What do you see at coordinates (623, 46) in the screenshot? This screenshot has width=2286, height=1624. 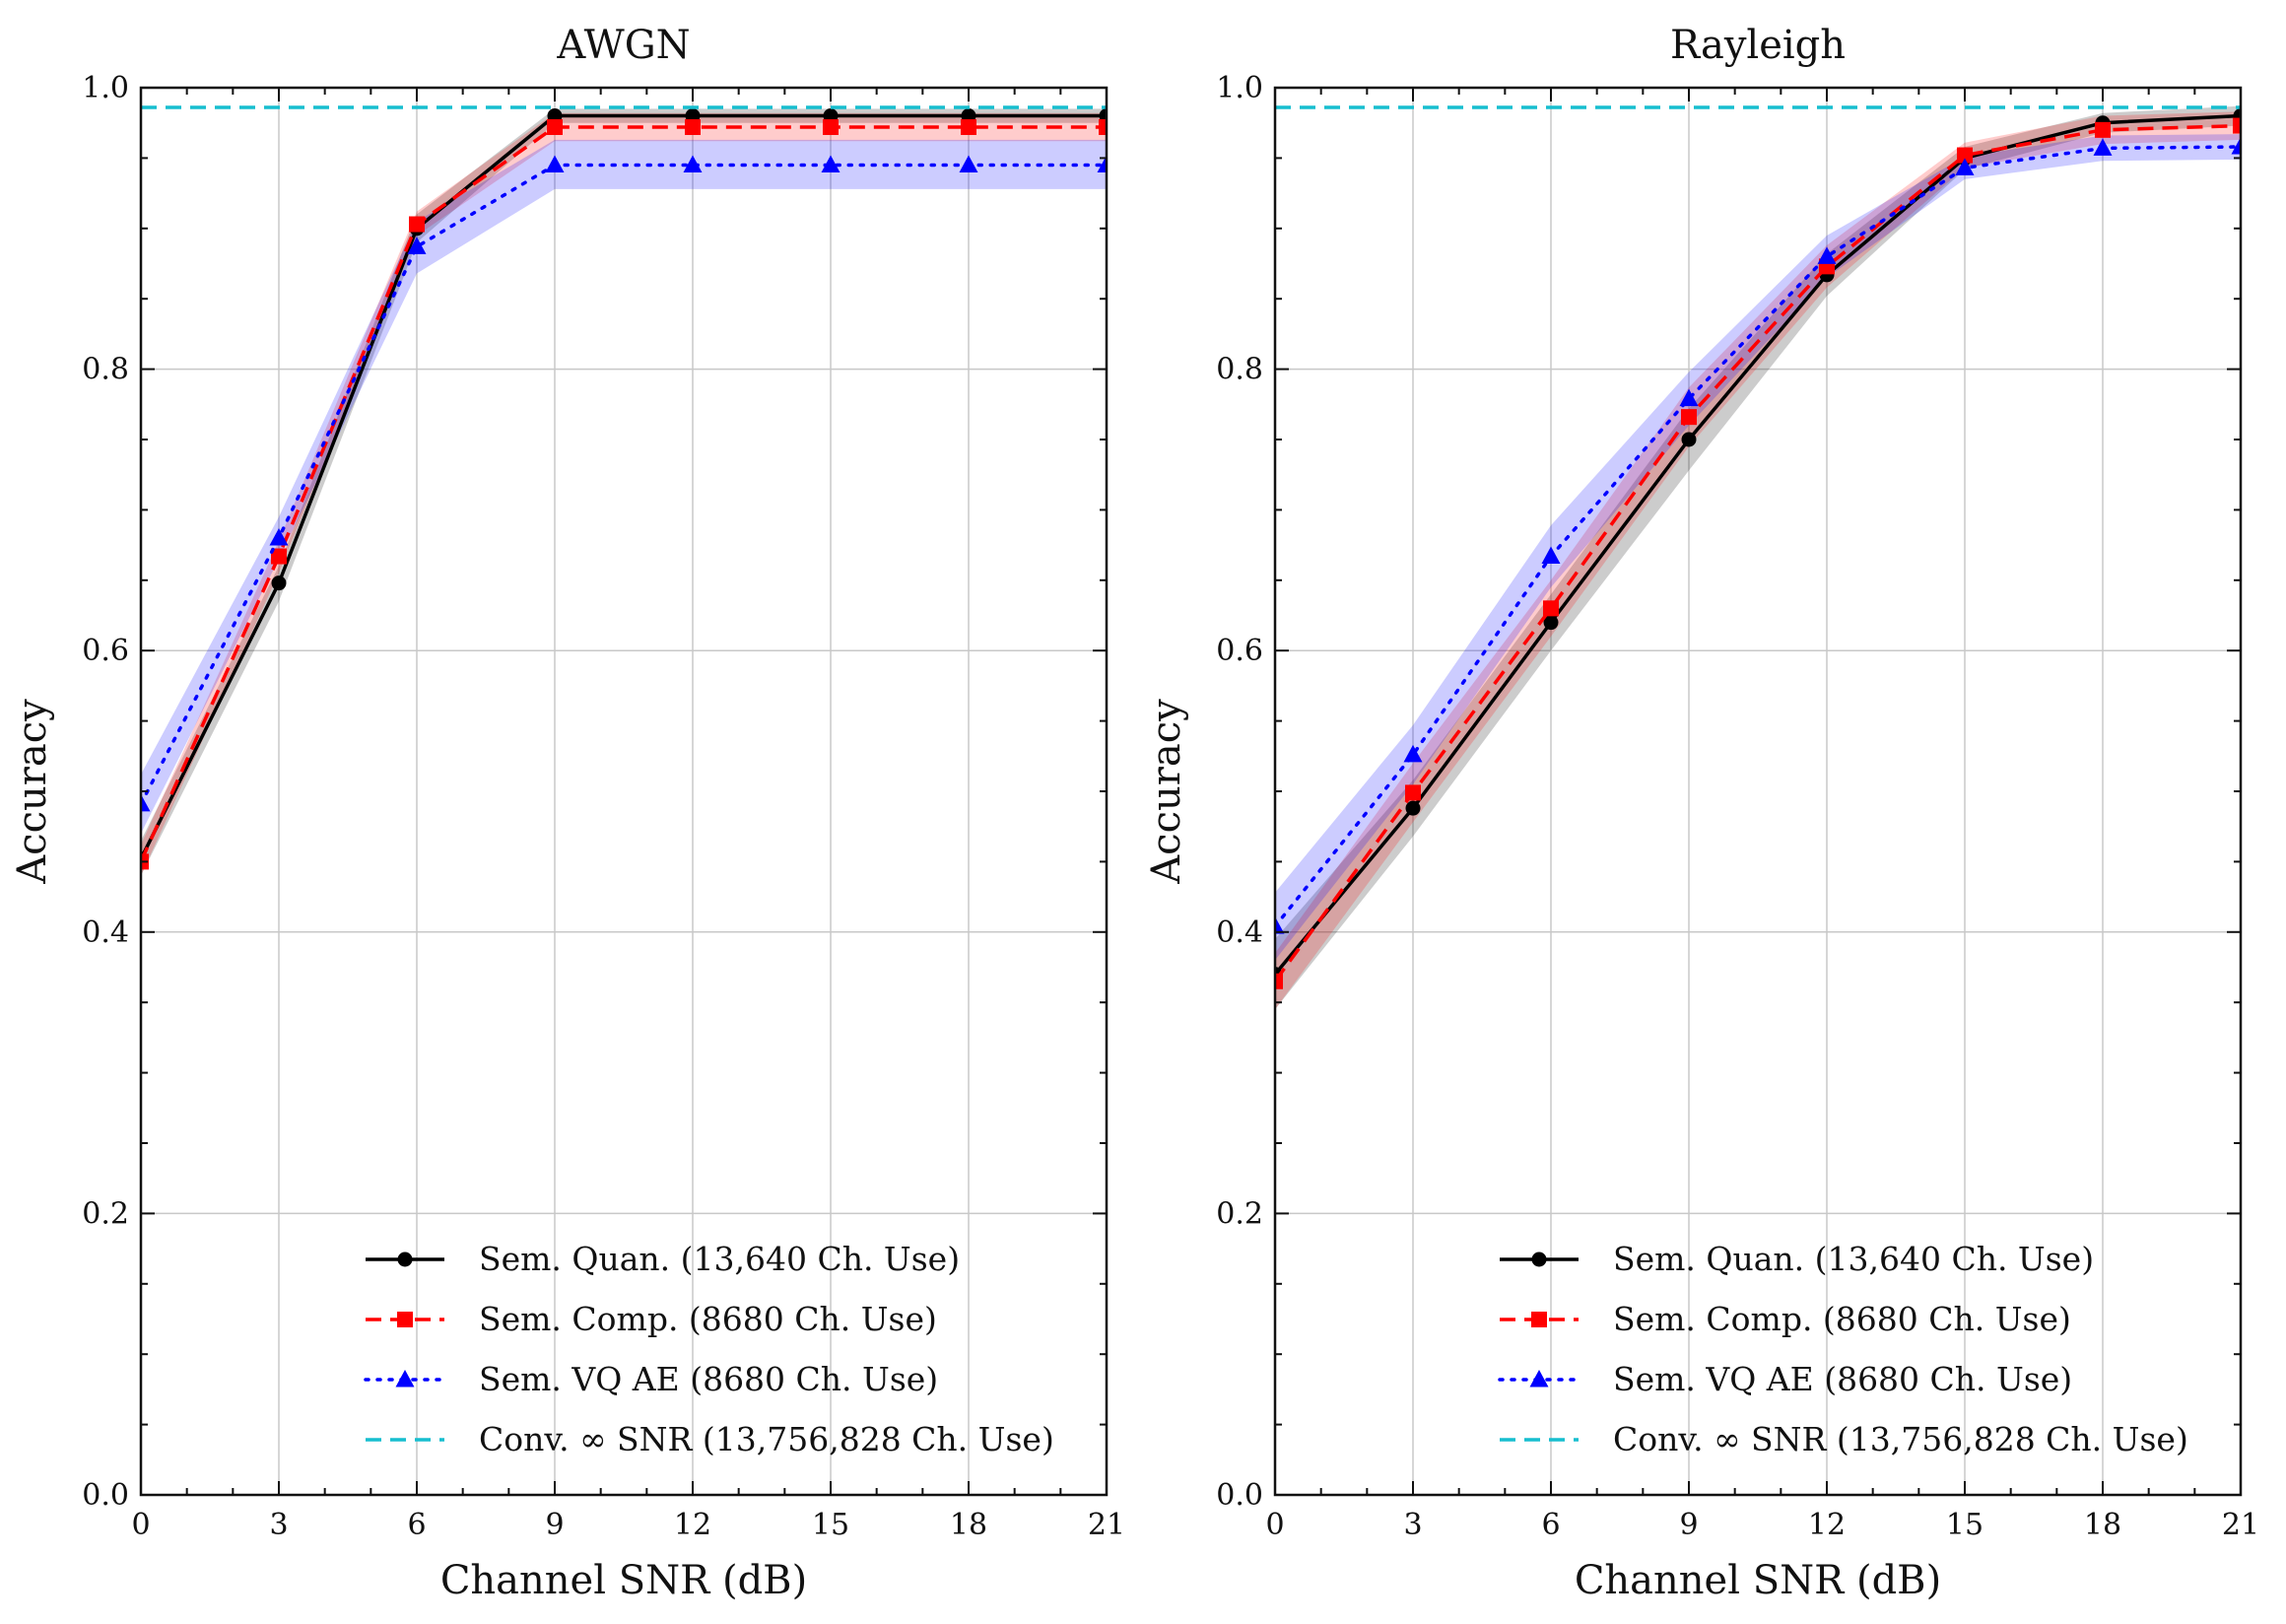 I see `chart-title: AWGN` at bounding box center [623, 46].